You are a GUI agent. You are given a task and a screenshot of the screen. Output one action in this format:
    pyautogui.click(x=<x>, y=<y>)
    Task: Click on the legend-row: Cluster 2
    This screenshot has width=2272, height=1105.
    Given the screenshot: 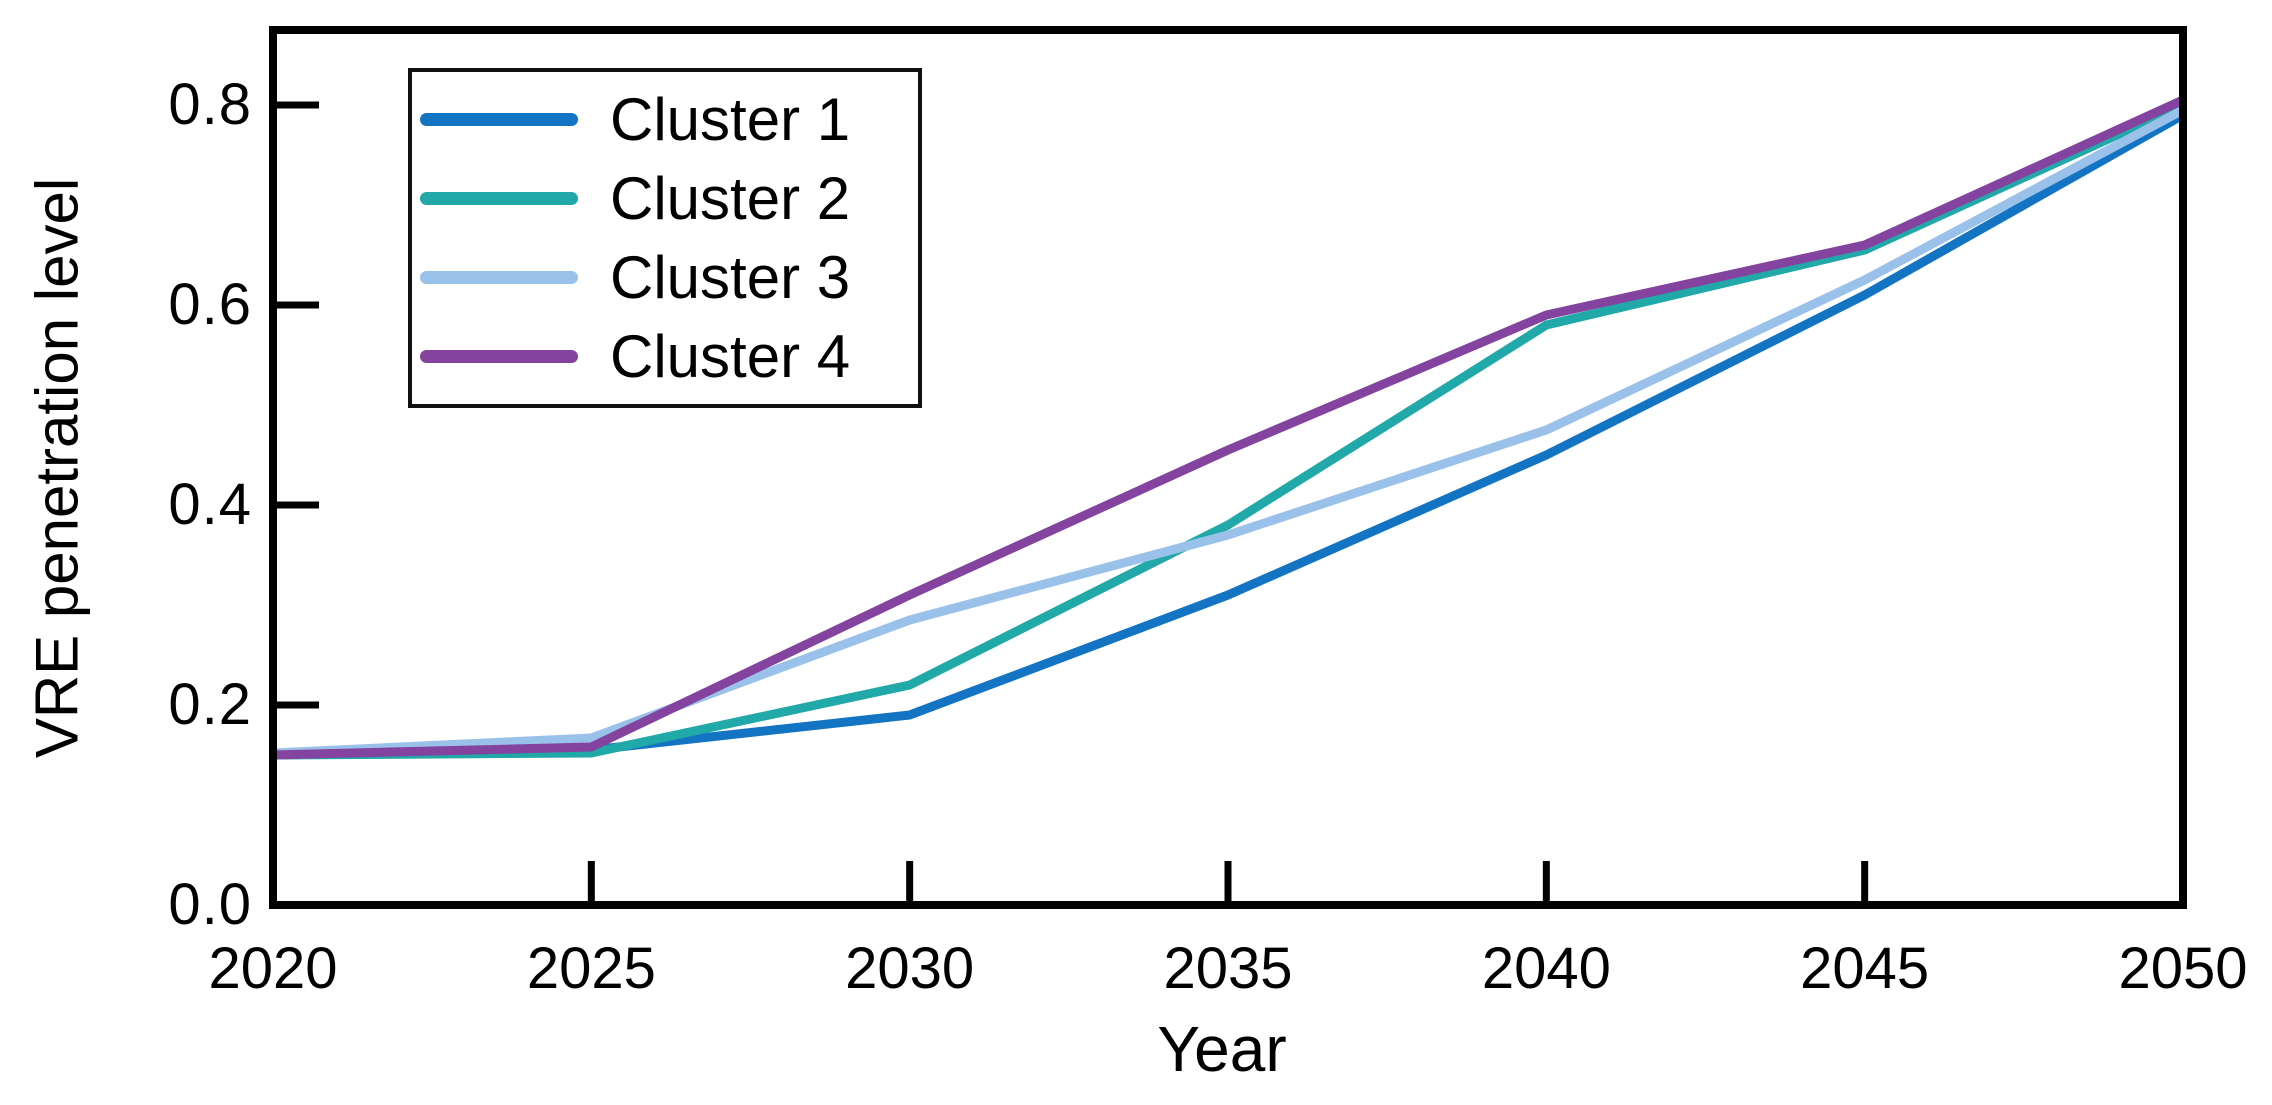 What is the action you would take?
    pyautogui.click(x=664, y=198)
    